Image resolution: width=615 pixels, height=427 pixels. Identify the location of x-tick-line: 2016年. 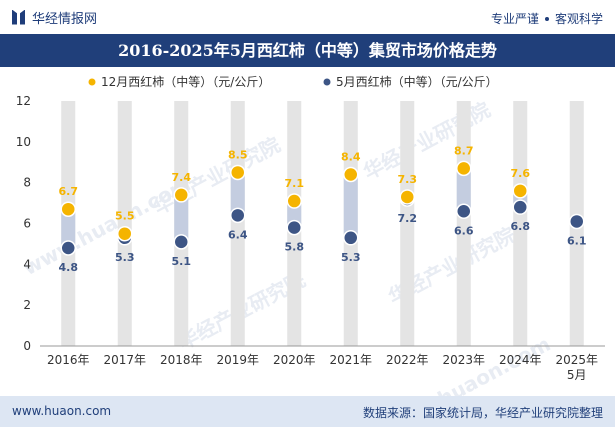
(68, 360).